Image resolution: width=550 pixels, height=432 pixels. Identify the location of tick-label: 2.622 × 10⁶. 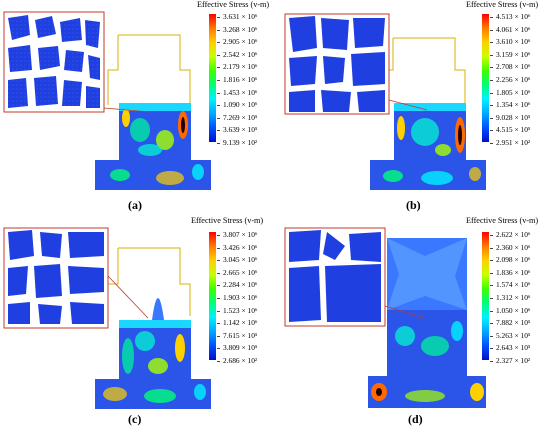
(510, 234).